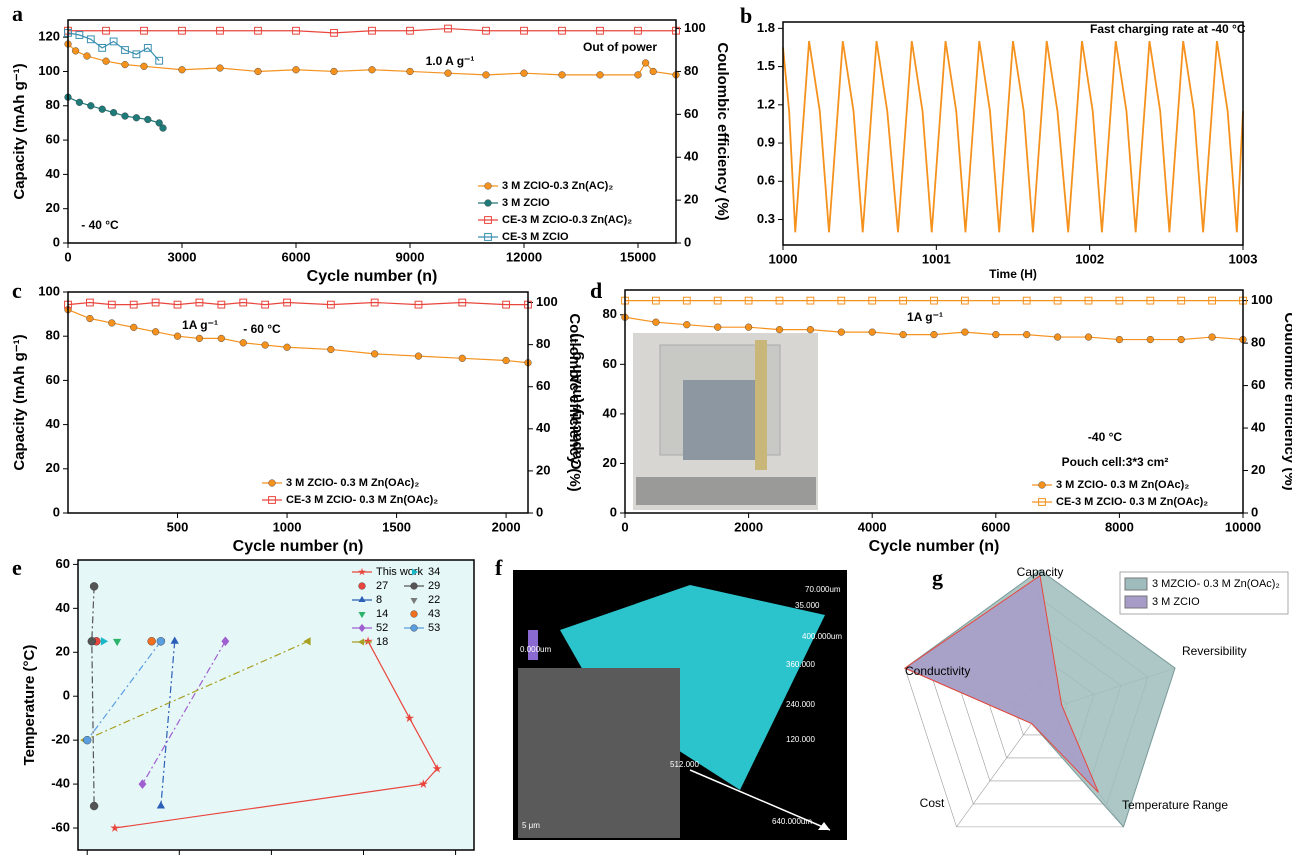 This screenshot has height=862, width=1292. Describe the element at coordinates (66, 695) in the screenshot. I see `y-tick-label: 0` at that location.